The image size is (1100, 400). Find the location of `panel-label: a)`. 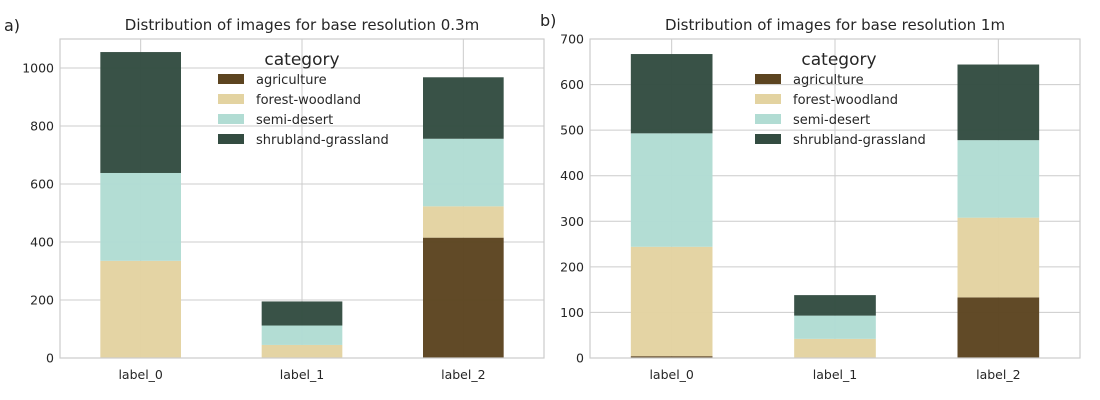

panel-label: a) is located at coordinates (12, 25).